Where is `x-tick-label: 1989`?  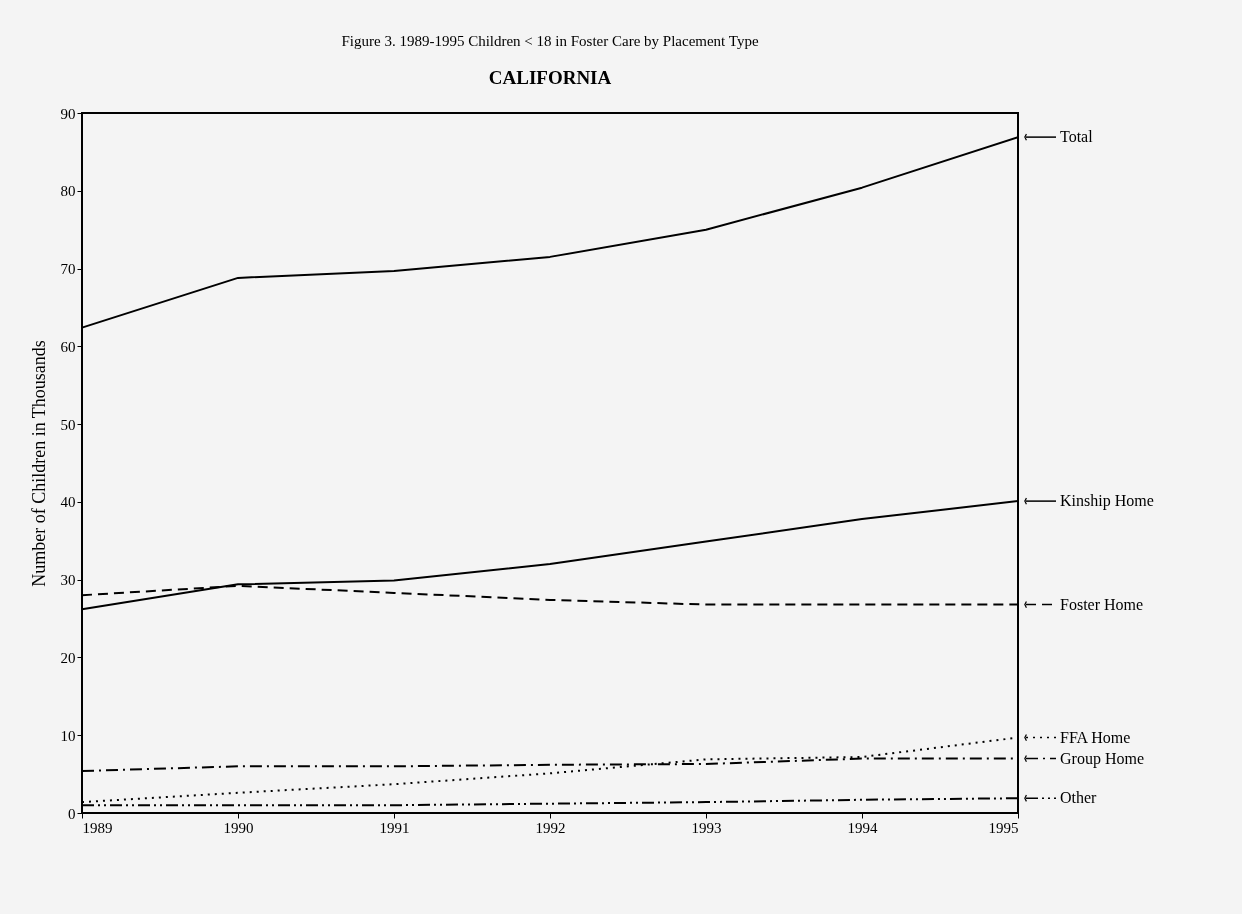
x-tick-label: 1989 is located at coordinates (97, 827).